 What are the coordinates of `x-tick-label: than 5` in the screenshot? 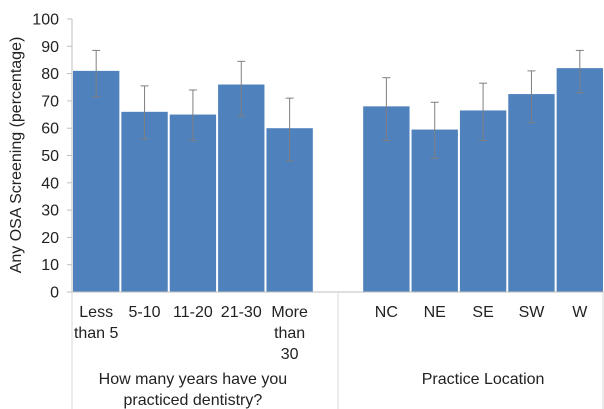 It's located at (96, 333).